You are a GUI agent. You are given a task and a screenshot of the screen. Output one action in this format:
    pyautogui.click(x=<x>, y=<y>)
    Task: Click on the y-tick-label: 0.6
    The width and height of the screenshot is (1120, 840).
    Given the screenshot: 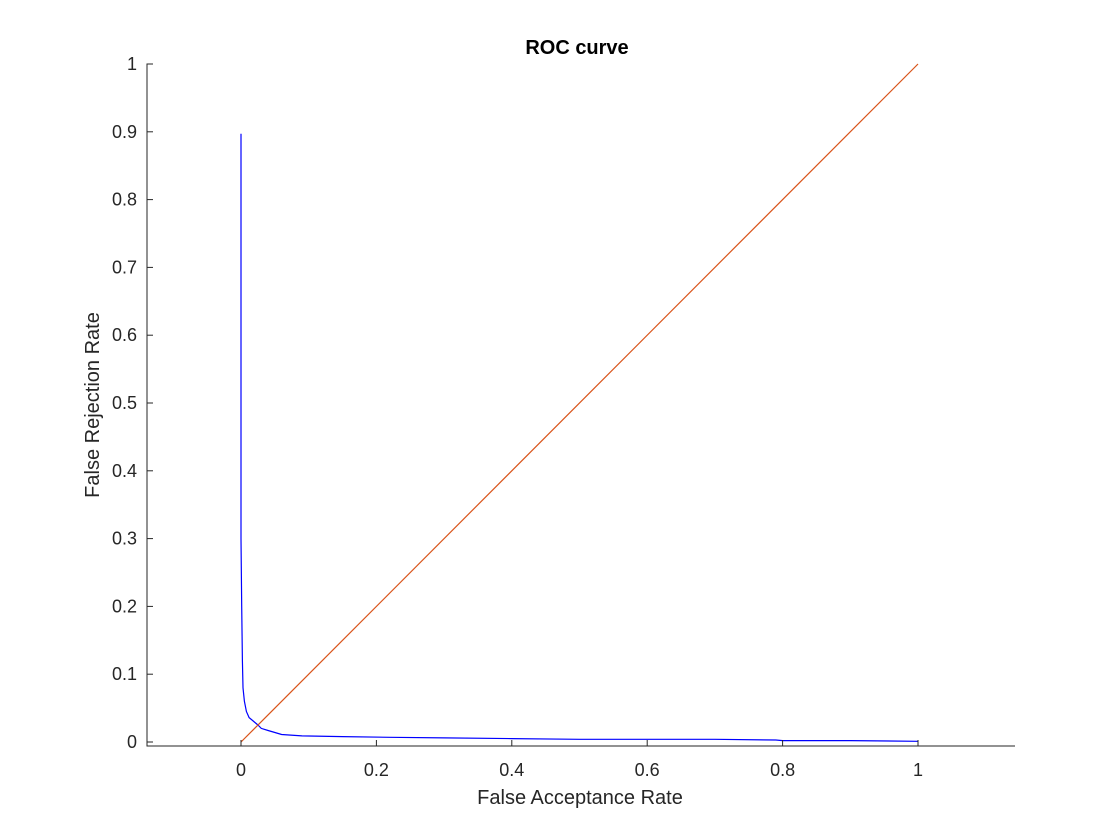 What is the action you would take?
    pyautogui.click(x=124, y=335)
    